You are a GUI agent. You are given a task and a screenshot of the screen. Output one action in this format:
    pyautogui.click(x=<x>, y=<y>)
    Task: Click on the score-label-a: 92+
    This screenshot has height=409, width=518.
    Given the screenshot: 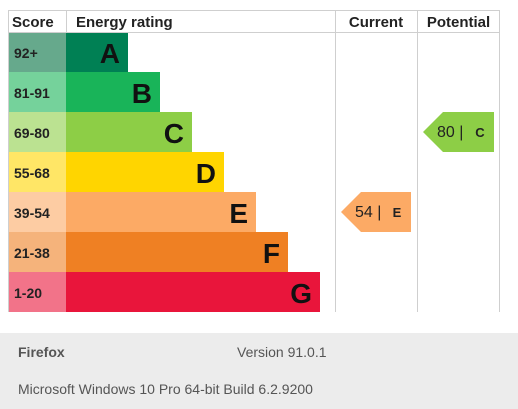 What is the action you would take?
    pyautogui.click(x=26, y=53)
    